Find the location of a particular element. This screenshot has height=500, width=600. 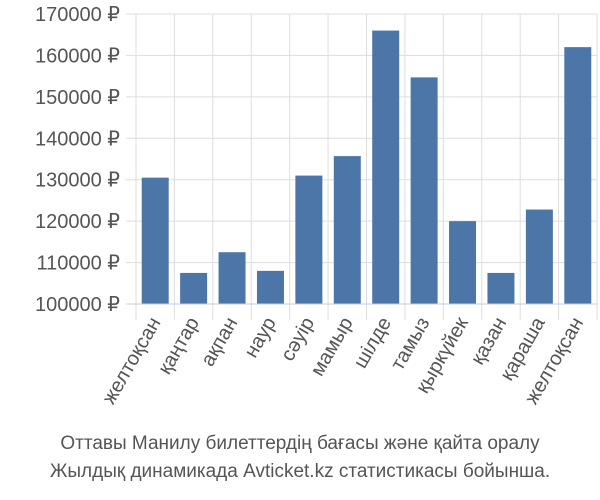

y-tick-label: 130000 ₽ is located at coordinates (77, 181).